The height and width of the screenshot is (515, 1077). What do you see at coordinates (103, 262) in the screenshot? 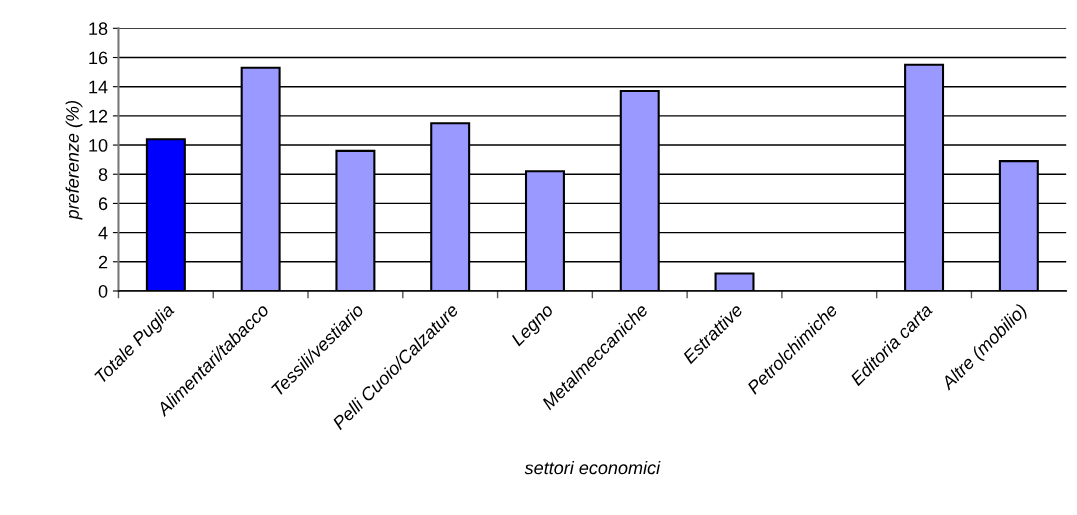
I see `y-tick-label: 2` at bounding box center [103, 262].